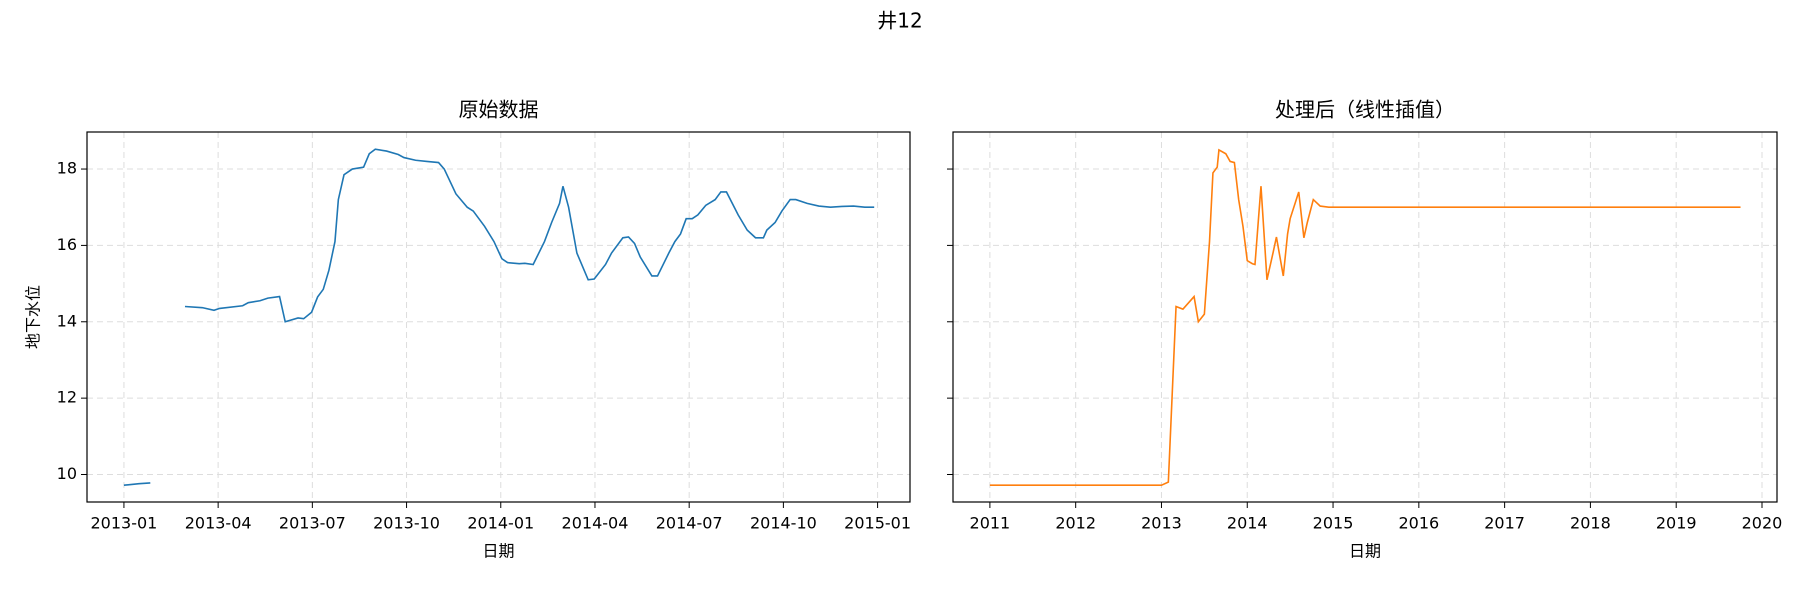 The width and height of the screenshot is (1800, 600). What do you see at coordinates (67, 397) in the screenshot?
I see `y-tick-label: 12` at bounding box center [67, 397].